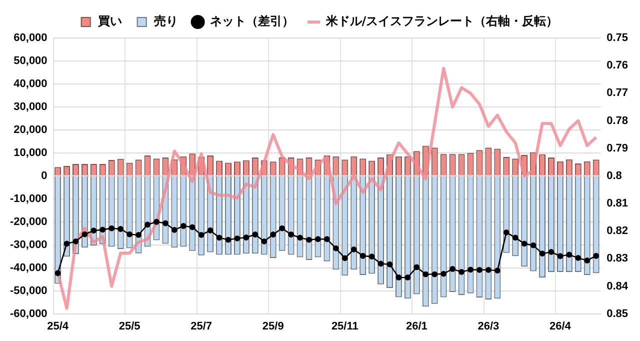  What do you see at coordinates (617, 286) in the screenshot?
I see `y2-tick-label: 0.84` at bounding box center [617, 286].